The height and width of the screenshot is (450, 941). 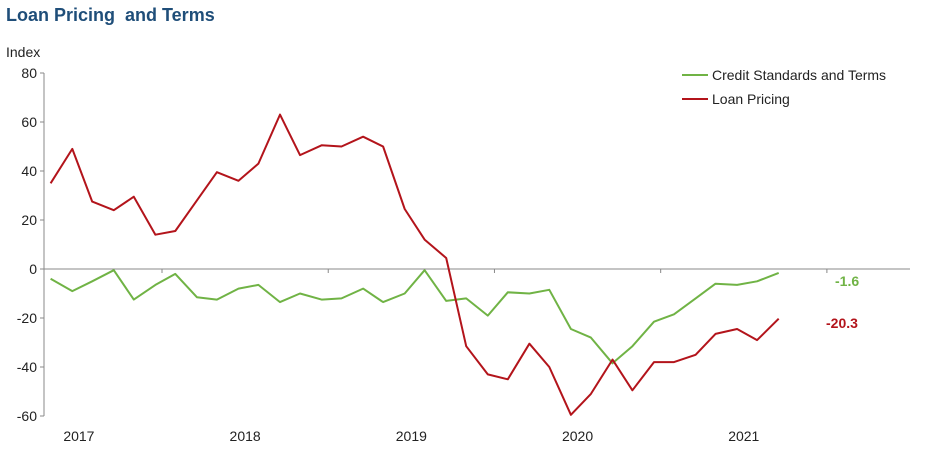 What do you see at coordinates (29, 171) in the screenshot?
I see `y-tick-label: 40` at bounding box center [29, 171].